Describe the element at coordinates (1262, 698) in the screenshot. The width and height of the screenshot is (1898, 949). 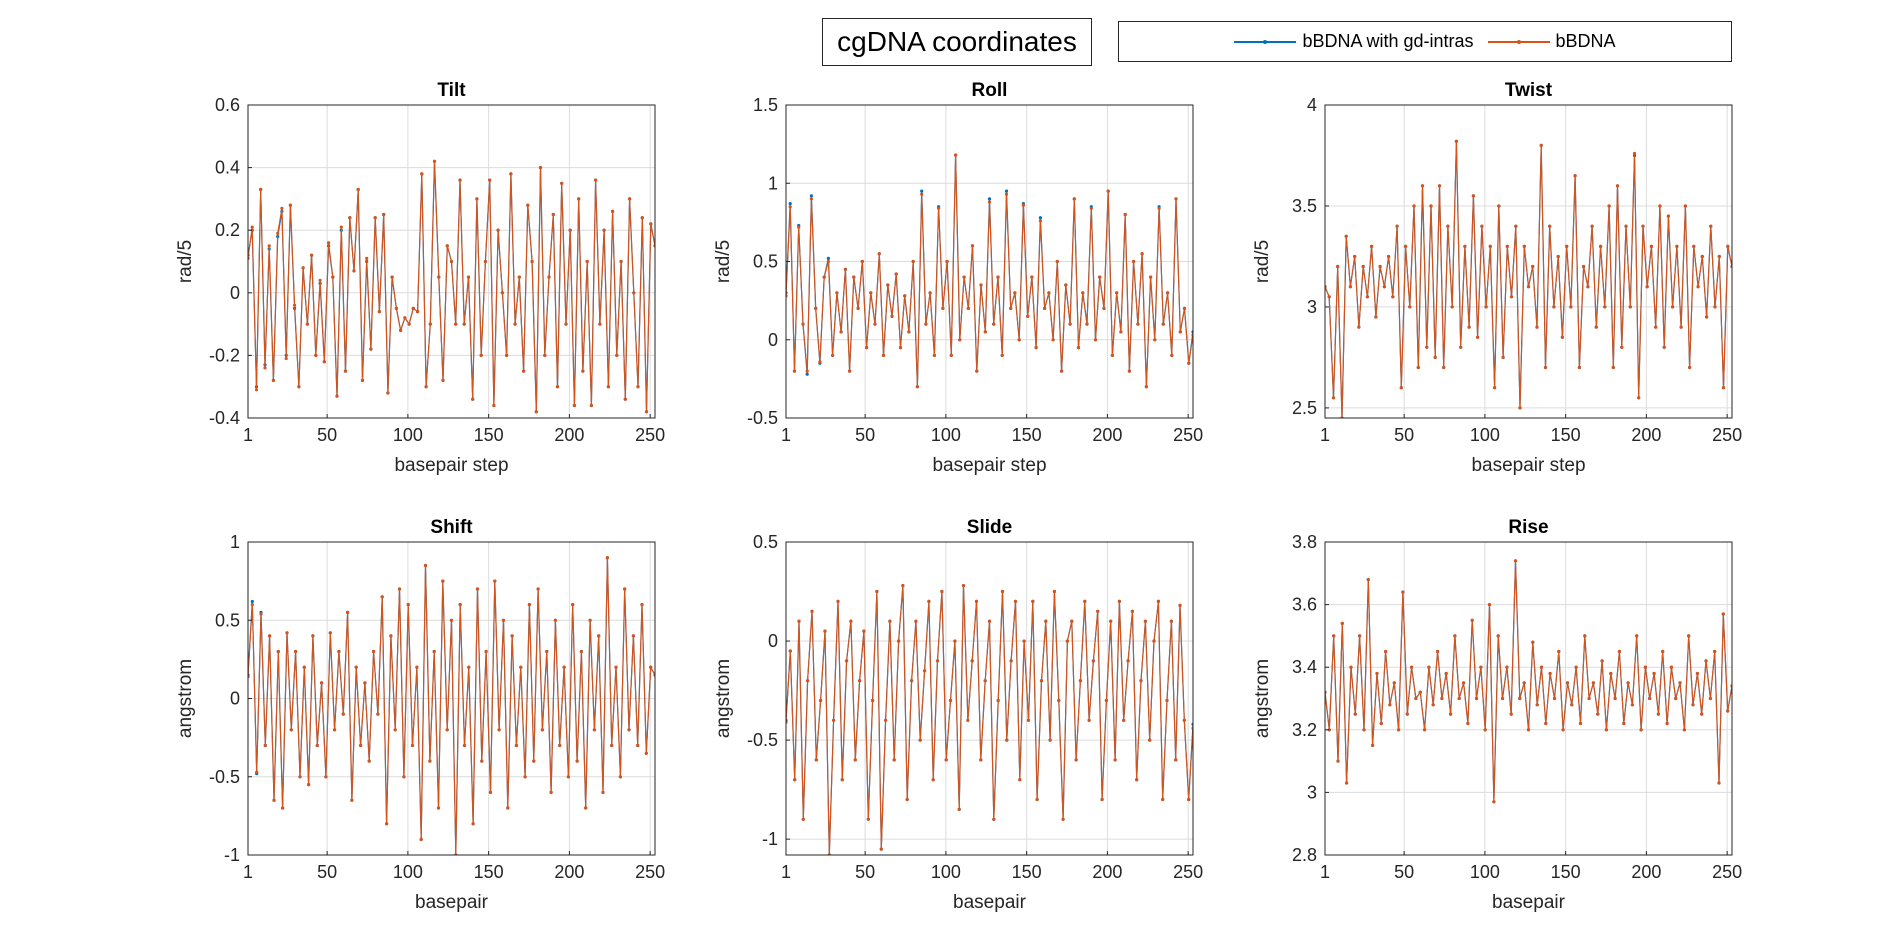
I see `y-axis-label: angstrom` at that location.